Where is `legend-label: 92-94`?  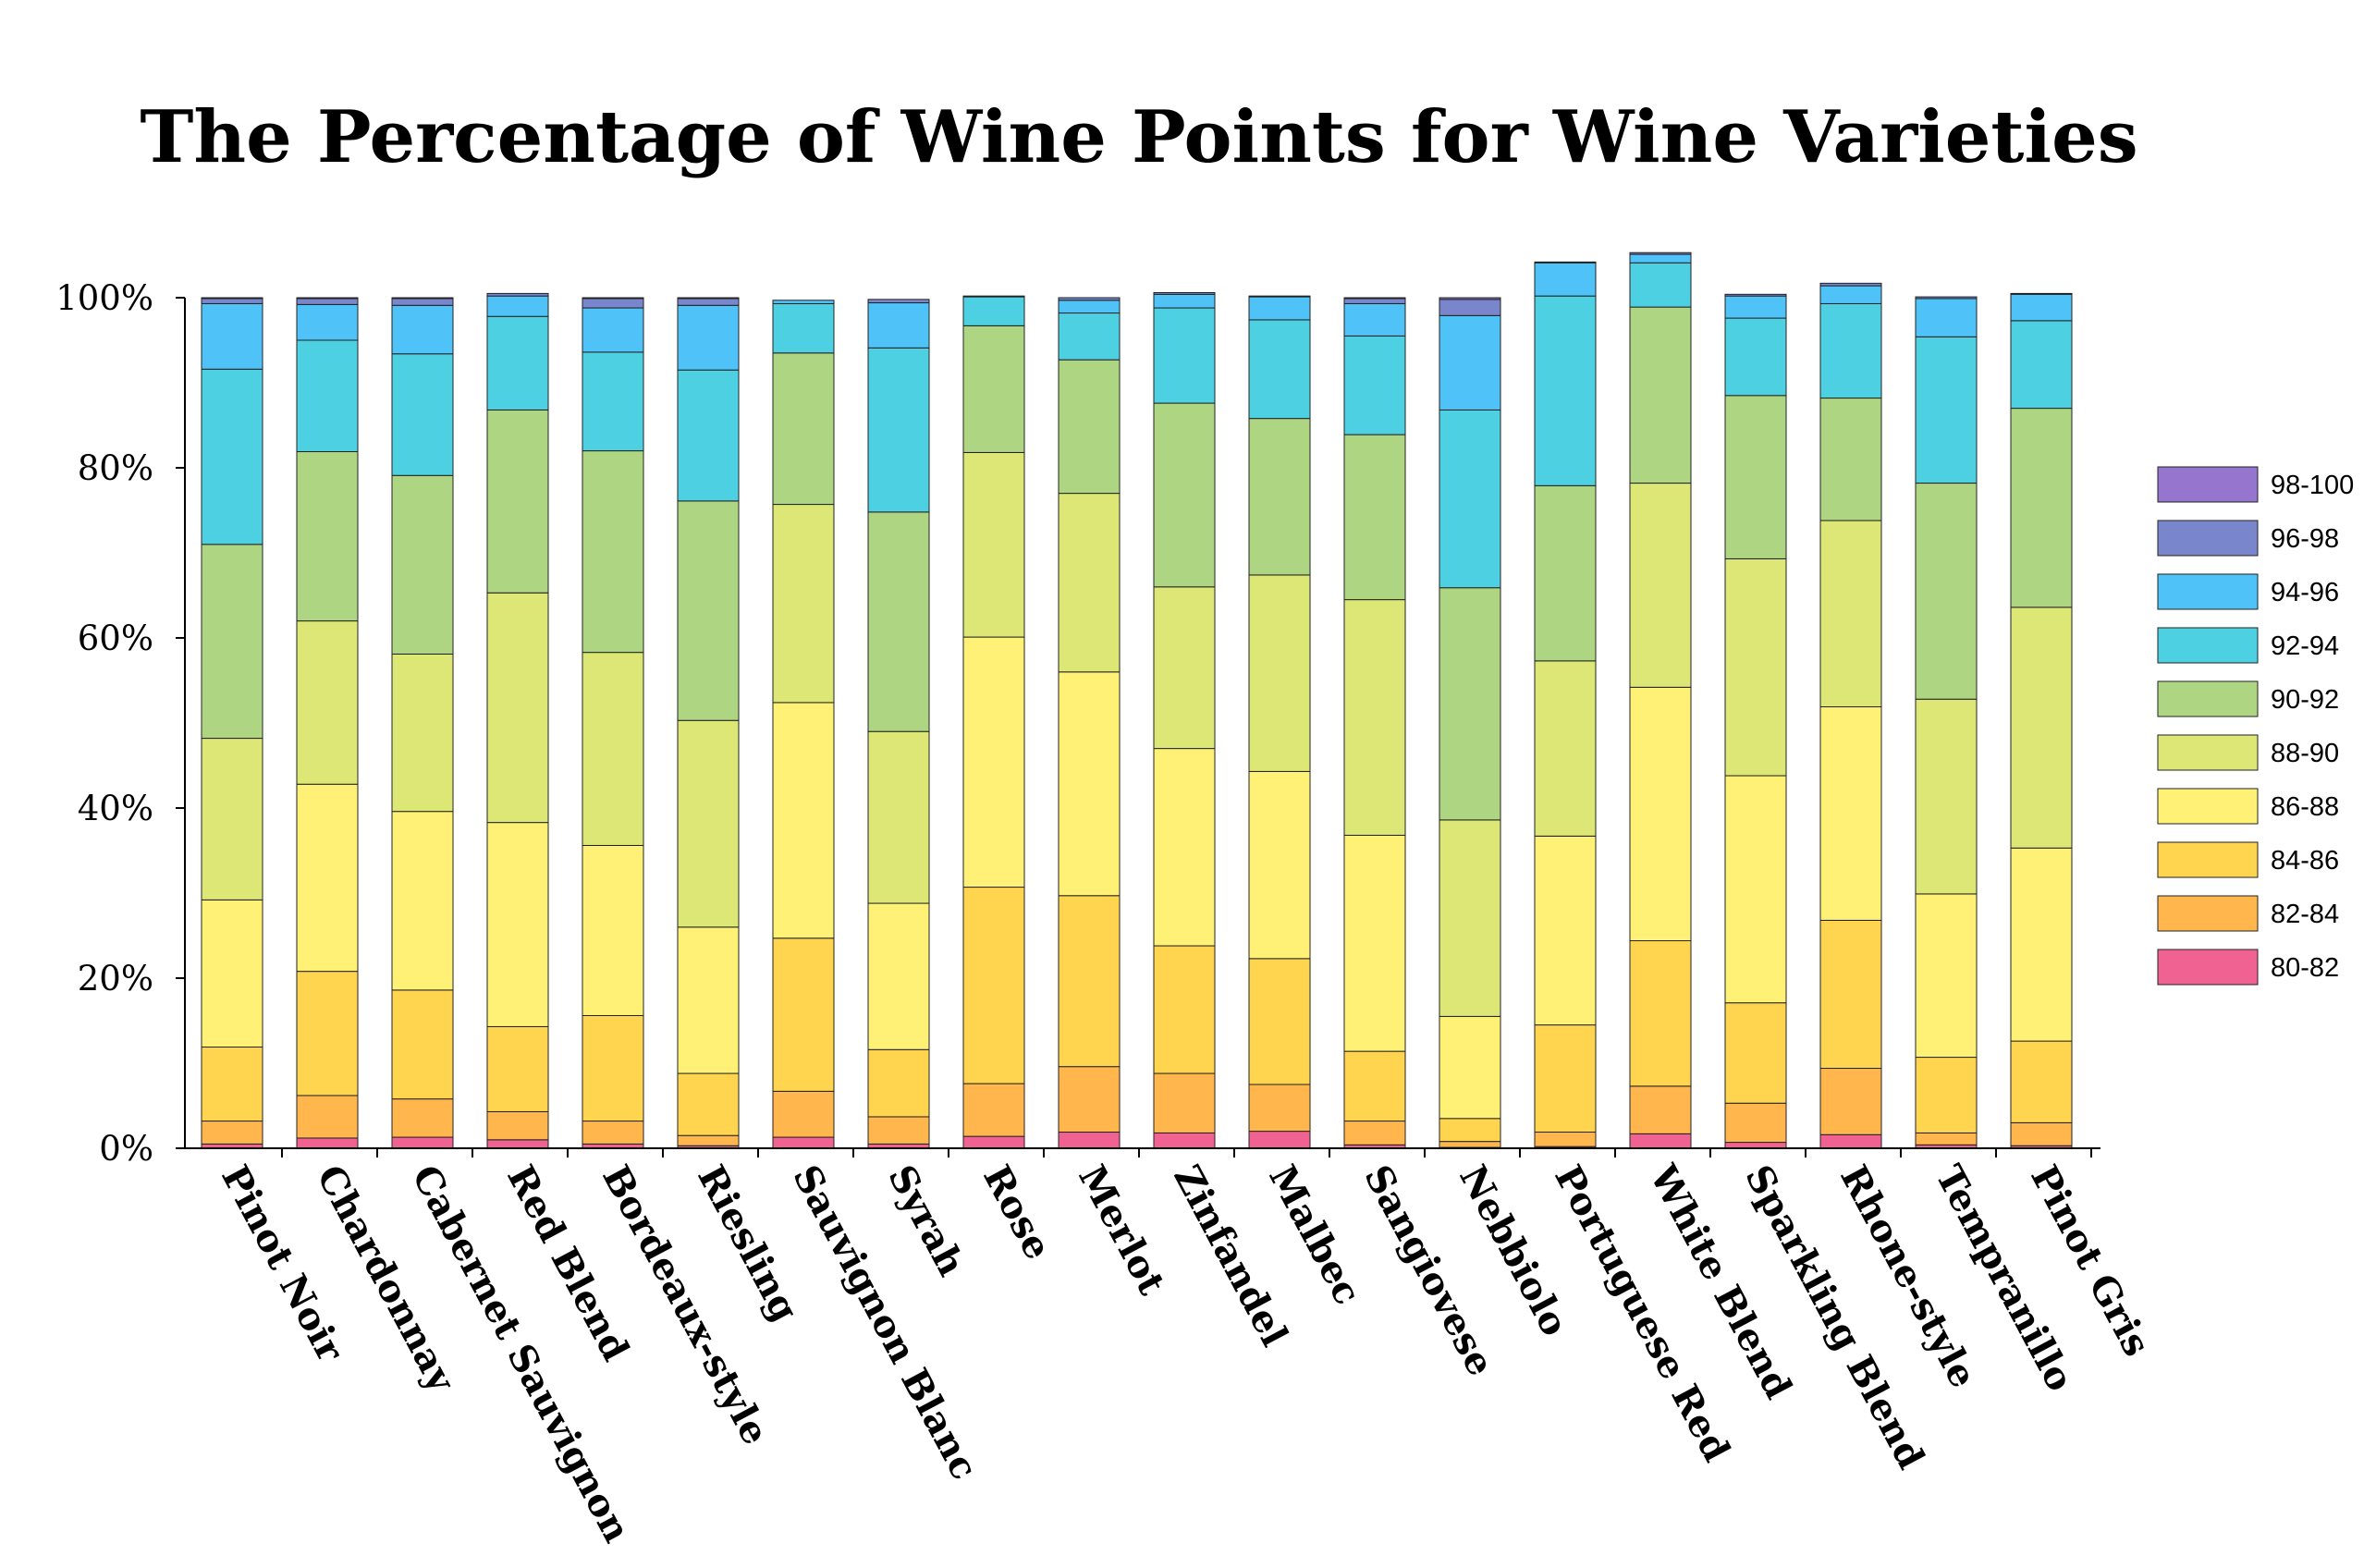
legend-label: 92-94 is located at coordinates (2305, 646).